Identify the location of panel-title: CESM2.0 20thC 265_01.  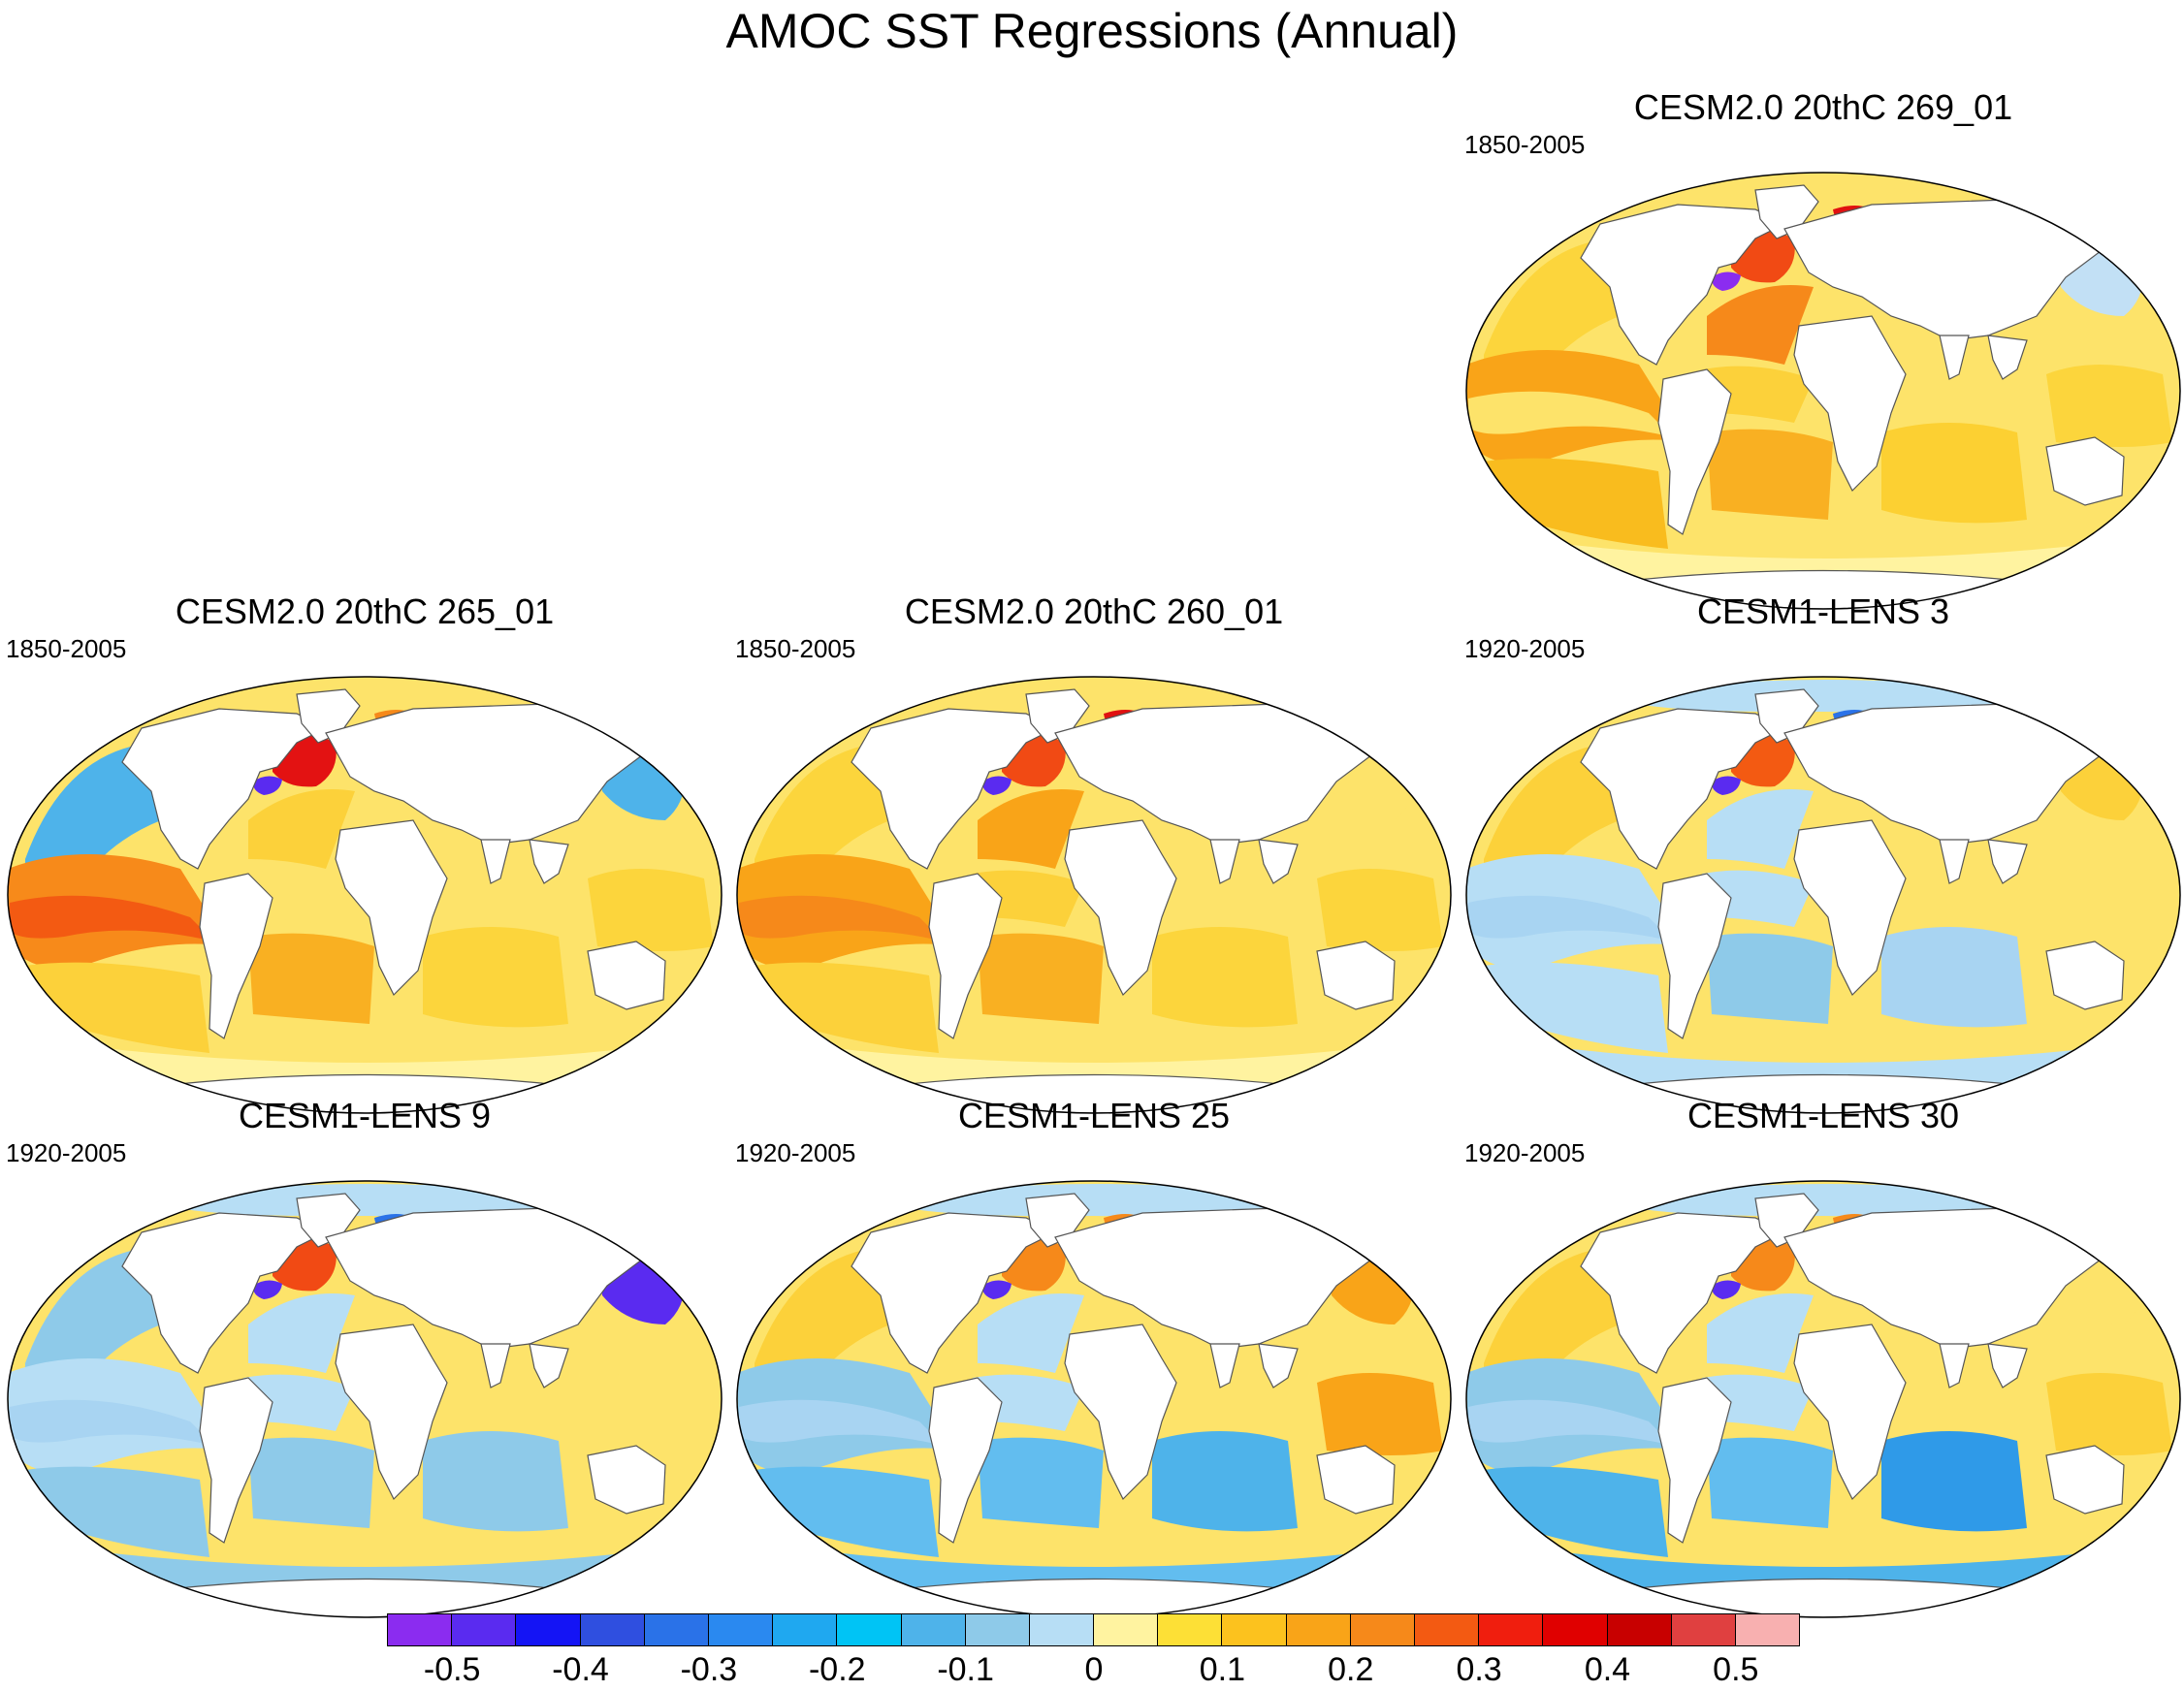
(365, 611).